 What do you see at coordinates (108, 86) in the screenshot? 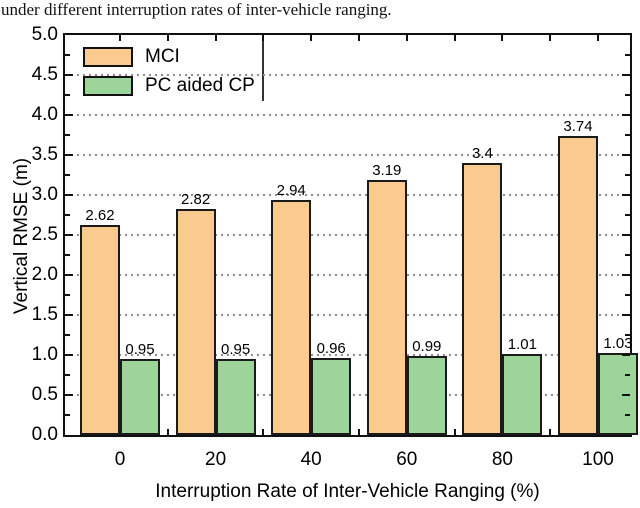
I see `pc-cp-swatch` at bounding box center [108, 86].